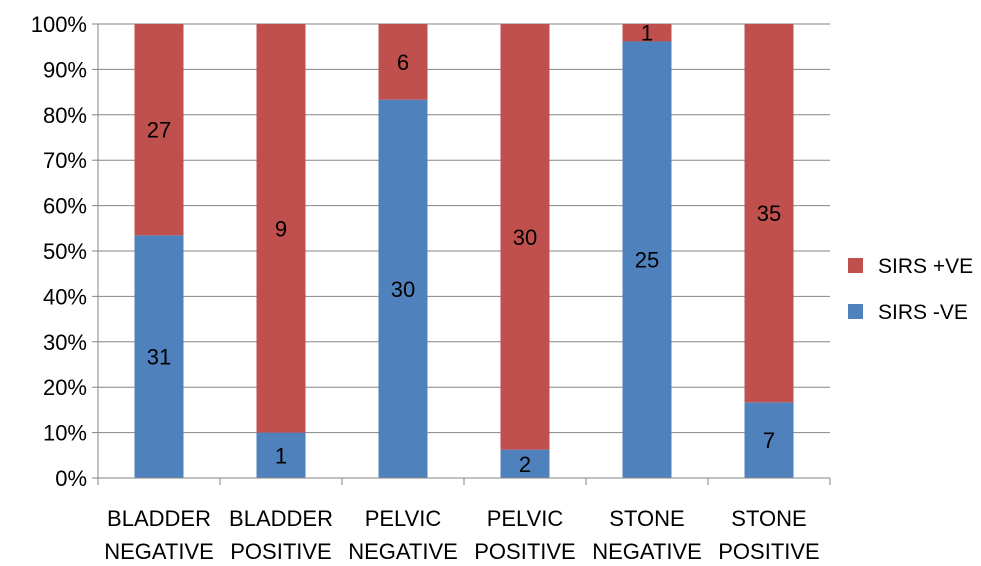 The height and width of the screenshot is (566, 981). I want to click on y-axis-tick-labels: 0% 10% 20% 30% 40% 50% 60% 70% 80% 90% 100%, so click(59, 251).